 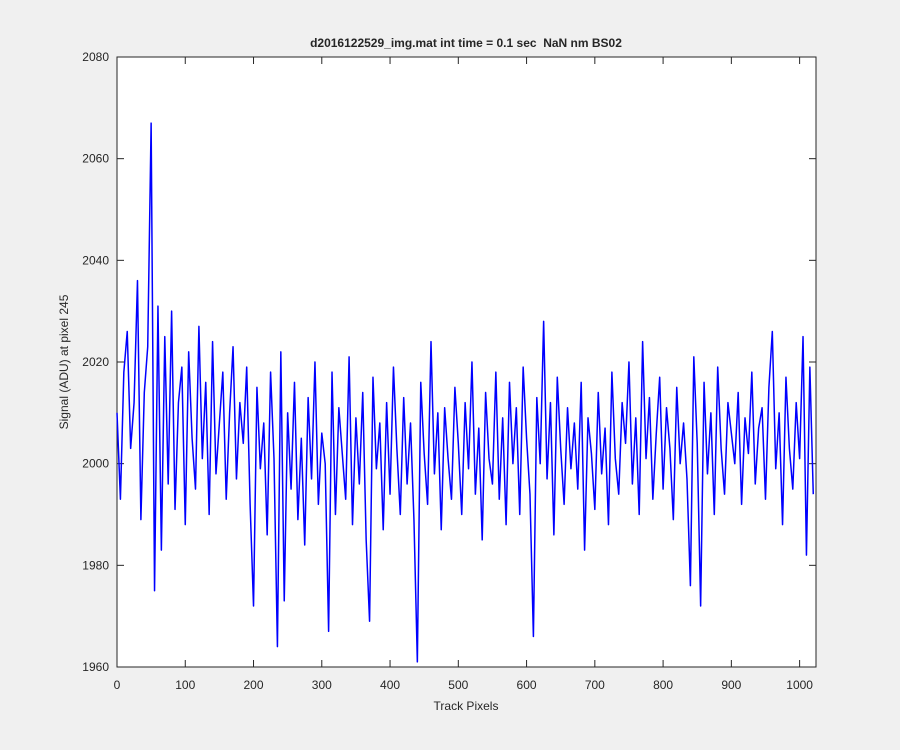 What do you see at coordinates (95, 159) in the screenshot?
I see `y-tick-label: 2060` at bounding box center [95, 159].